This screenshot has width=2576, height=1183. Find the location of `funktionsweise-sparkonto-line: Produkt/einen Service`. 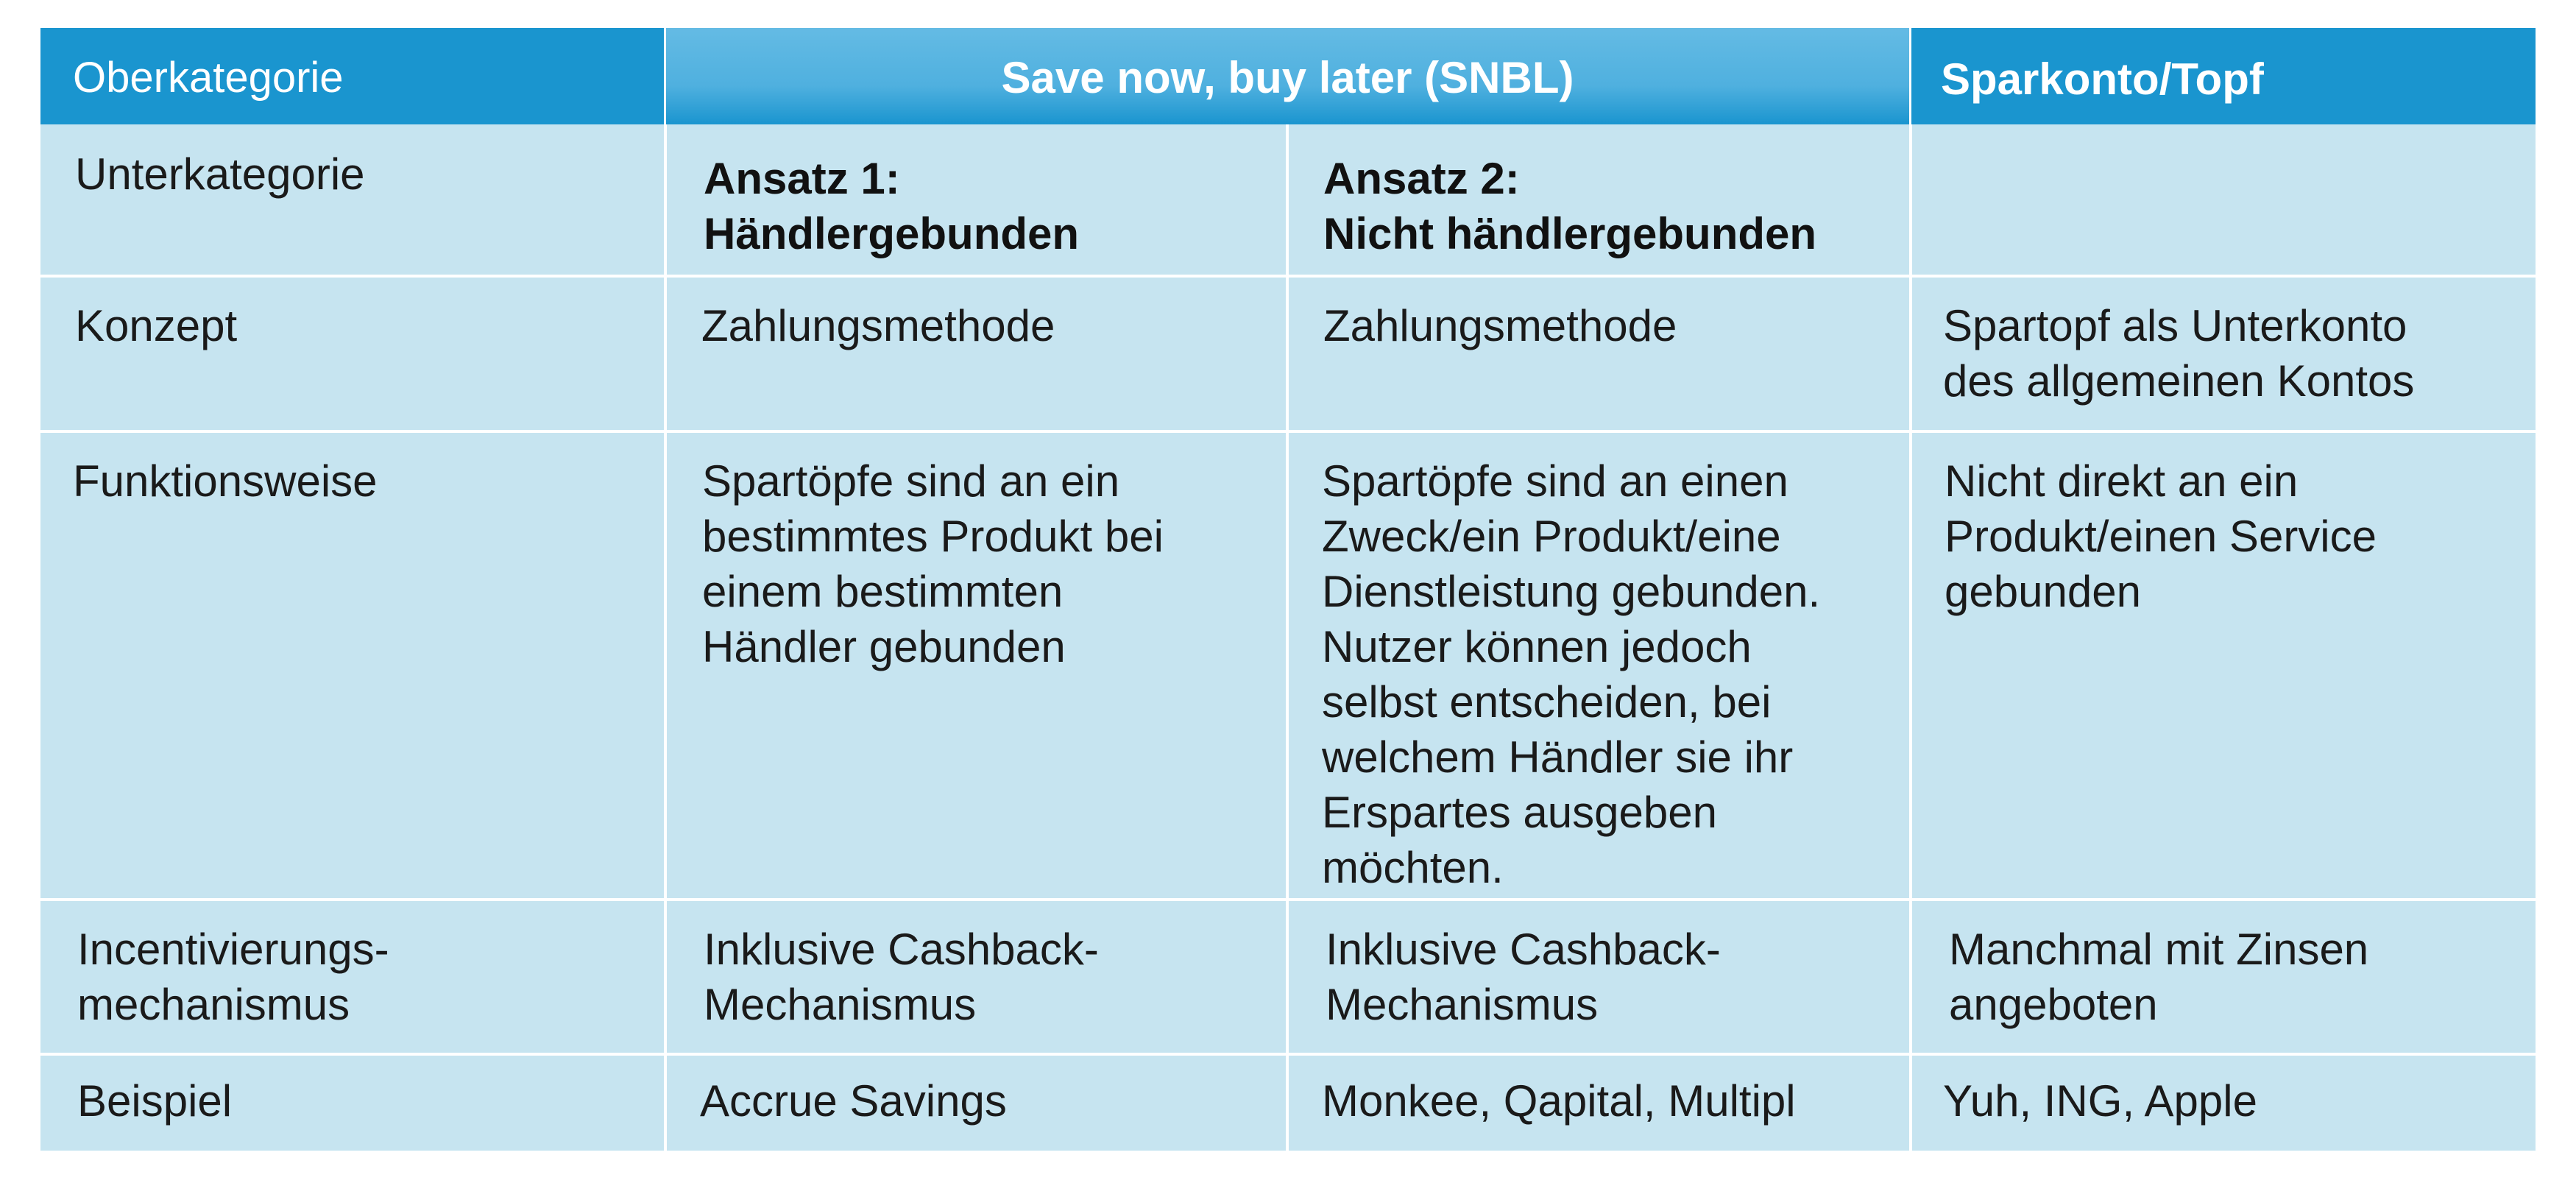

funktionsweise-sparkonto-line: Produkt/einen Service is located at coordinates (2161, 536).